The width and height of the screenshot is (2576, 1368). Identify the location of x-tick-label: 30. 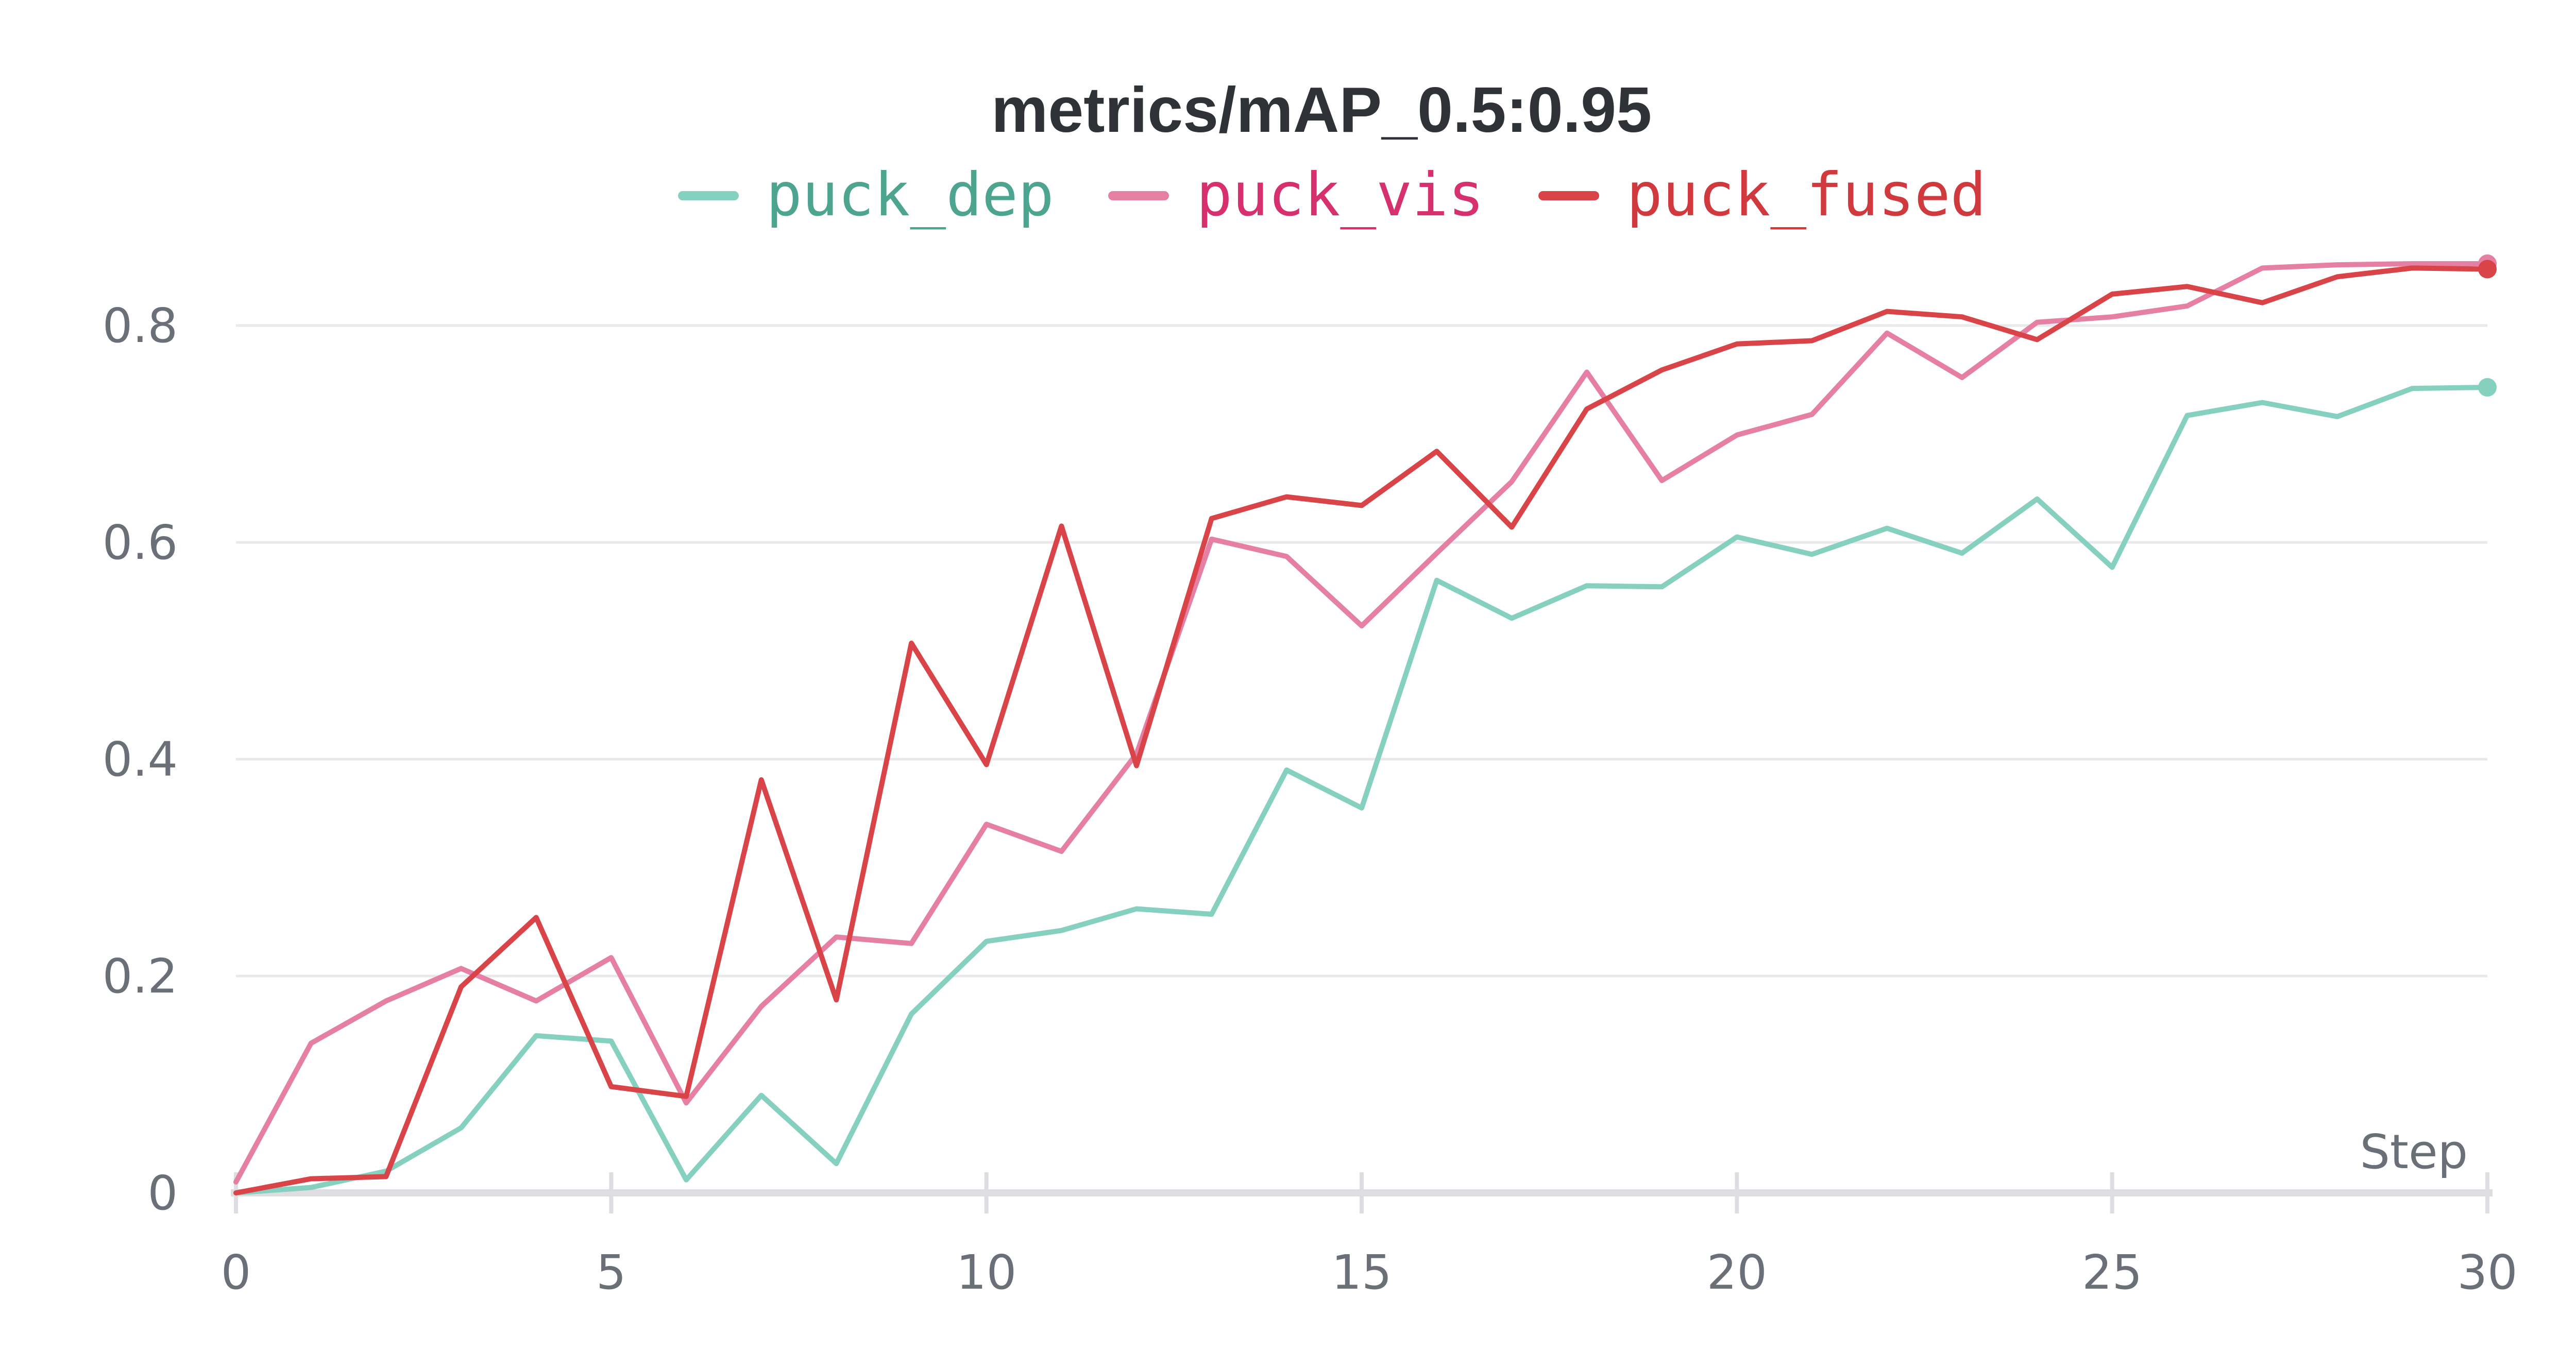
(2487, 1272).